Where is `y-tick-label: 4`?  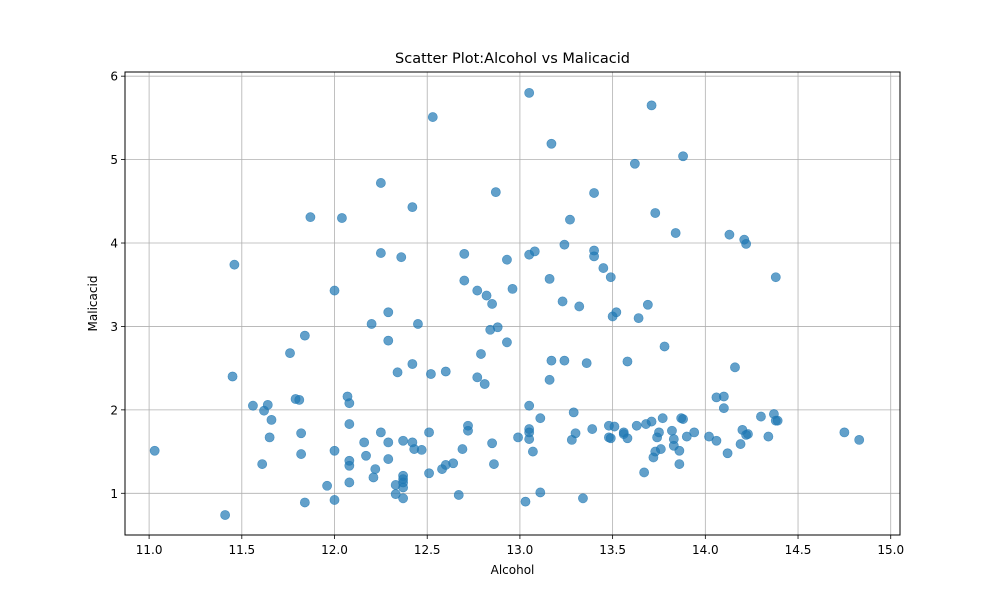
y-tick-label: 4 is located at coordinates (114, 244).